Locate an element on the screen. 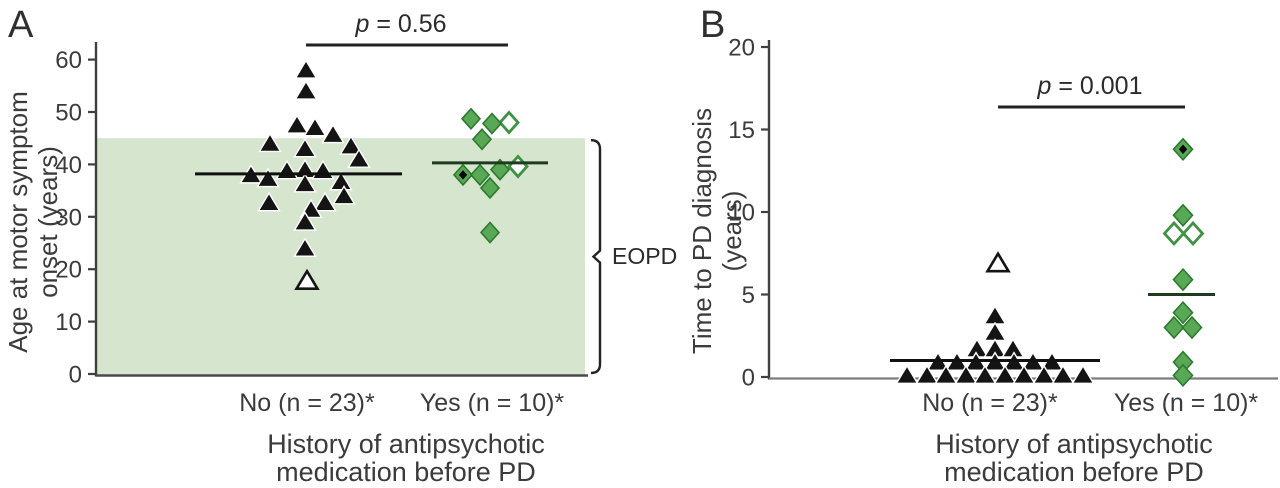  panel-a-x-title-line1: History of antipsychotic is located at coordinates (406, 444).